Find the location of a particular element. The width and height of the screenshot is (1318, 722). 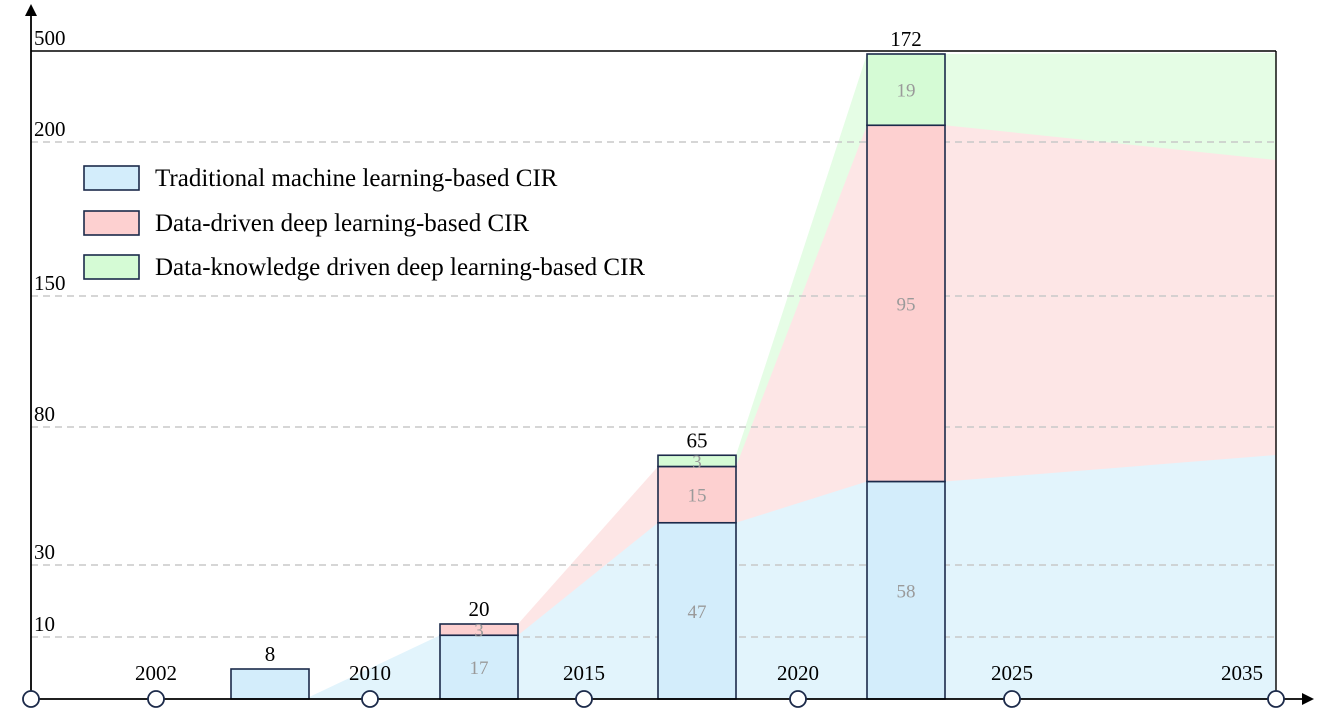

segment-label: 47 is located at coordinates (697, 612).